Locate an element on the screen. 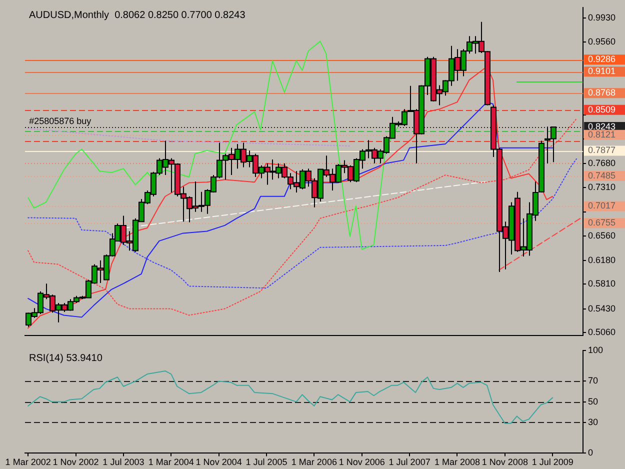 This screenshot has height=469, width=625. x-tick-label: 1 Jul 2005 is located at coordinates (267, 462).